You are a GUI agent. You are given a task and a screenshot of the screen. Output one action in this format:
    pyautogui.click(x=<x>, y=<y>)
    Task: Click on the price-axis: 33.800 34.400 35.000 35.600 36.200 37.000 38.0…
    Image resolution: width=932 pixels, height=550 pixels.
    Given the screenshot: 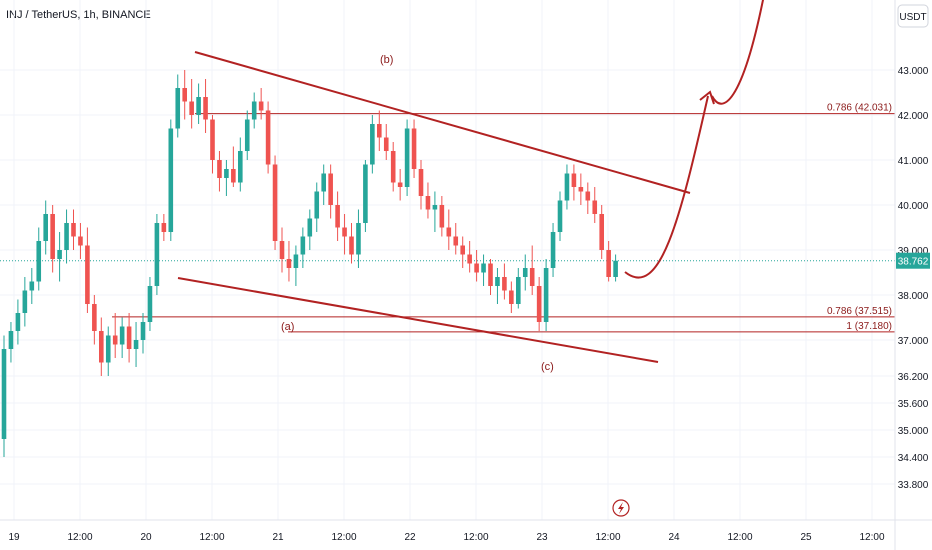 What is the action you would take?
    pyautogui.click(x=911, y=275)
    